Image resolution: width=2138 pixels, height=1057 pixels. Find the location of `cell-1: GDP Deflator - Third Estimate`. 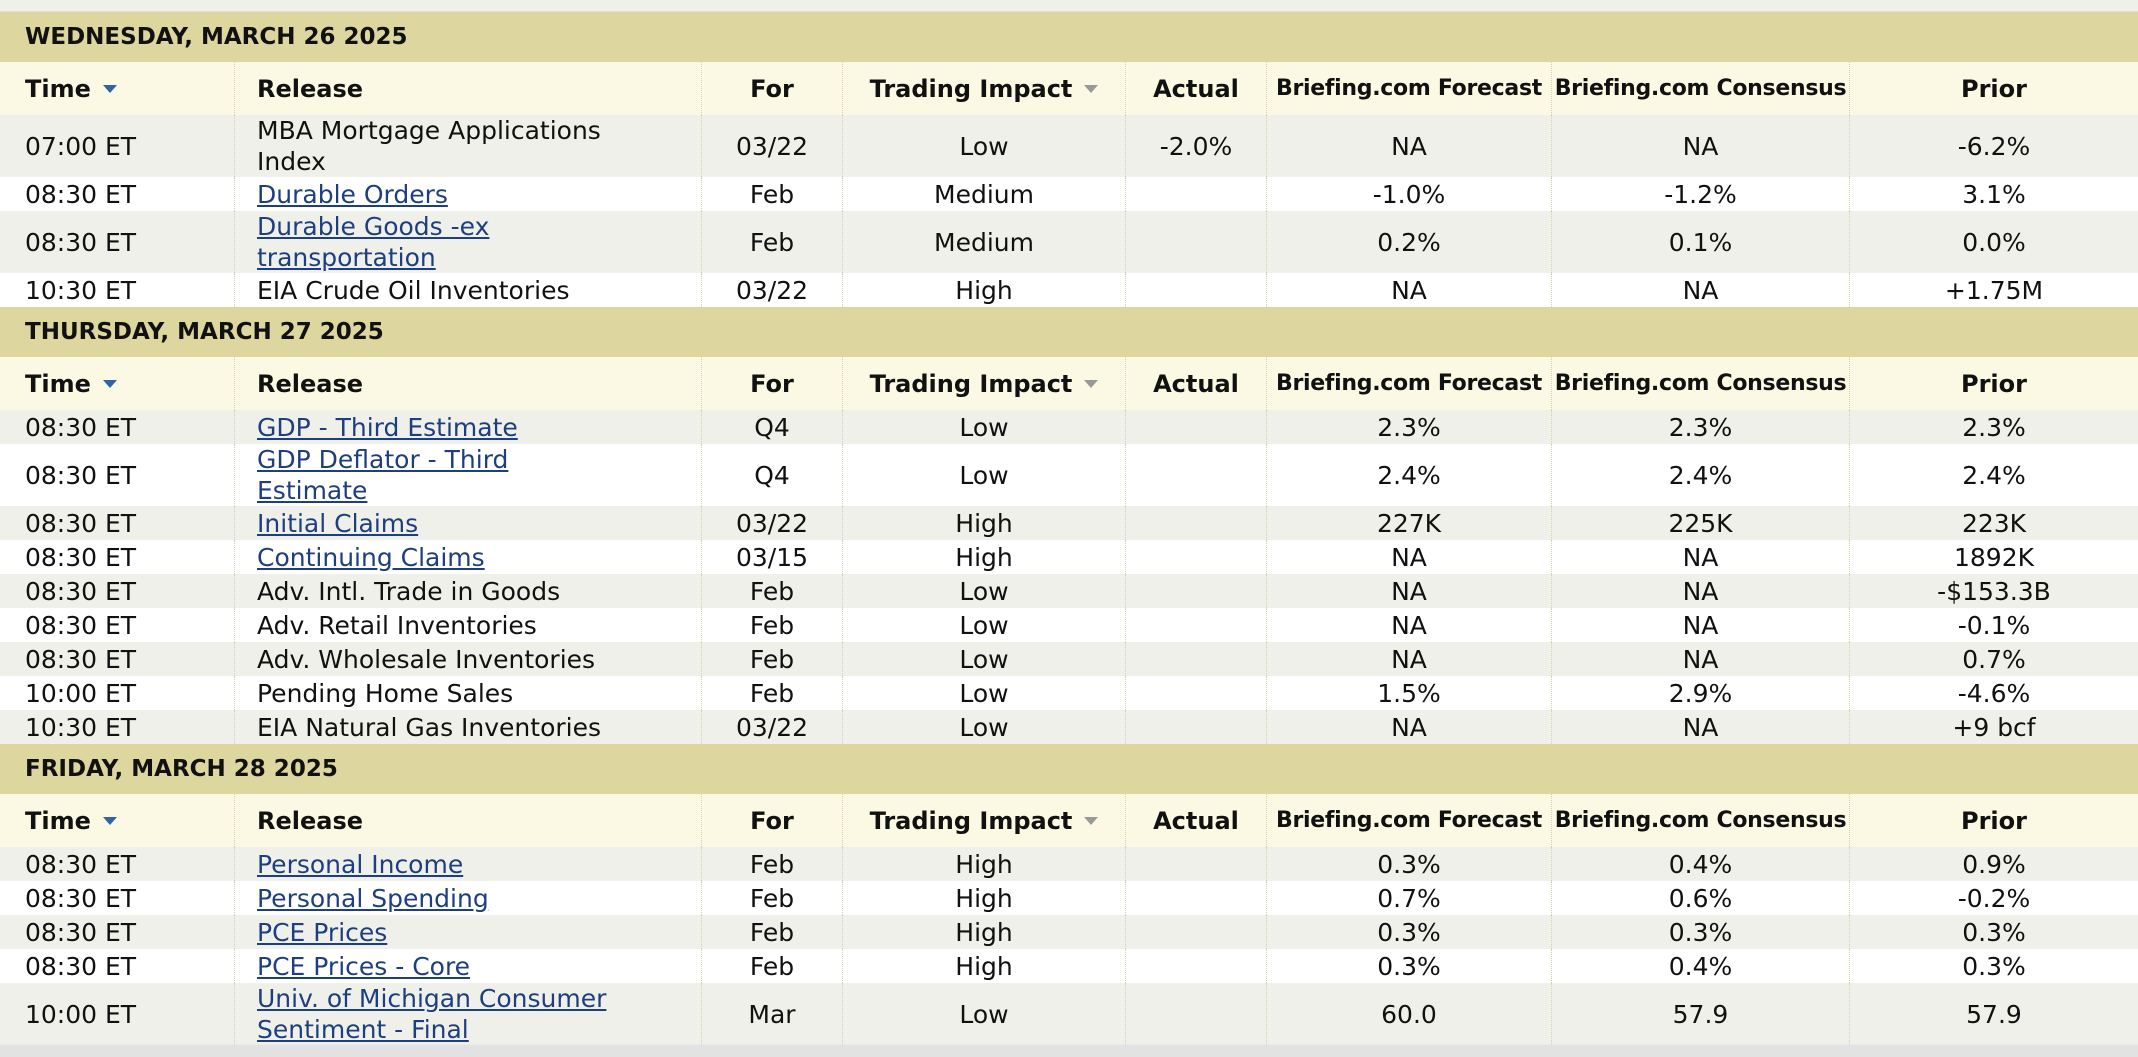

cell-1: GDP Deflator - Third Estimate is located at coordinates (468, 475).